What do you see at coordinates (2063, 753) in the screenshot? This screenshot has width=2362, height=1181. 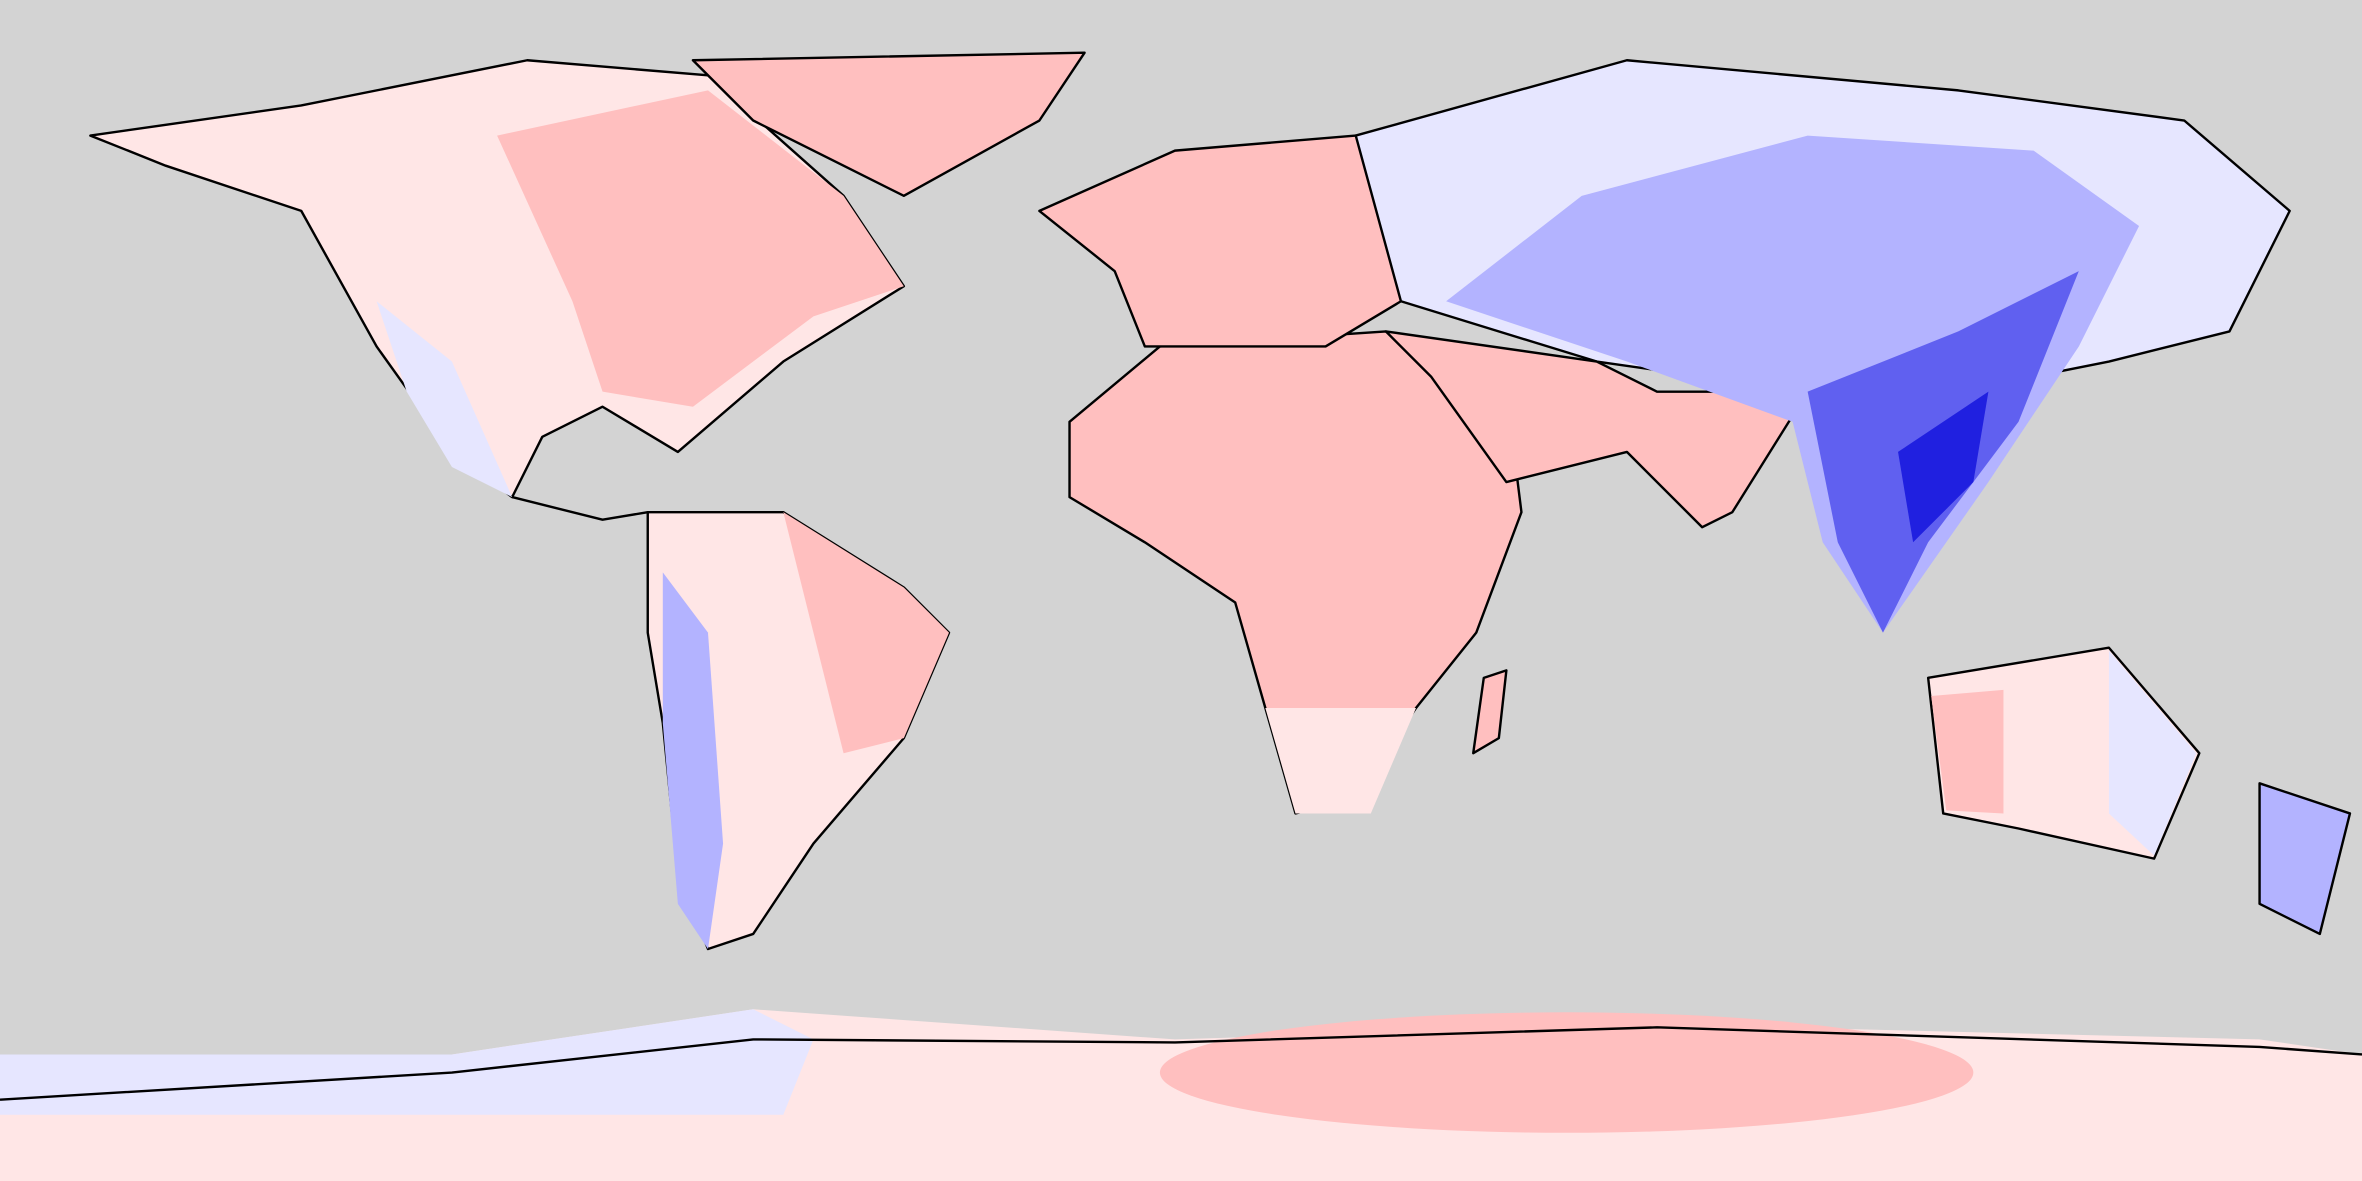 I see `australia` at bounding box center [2063, 753].